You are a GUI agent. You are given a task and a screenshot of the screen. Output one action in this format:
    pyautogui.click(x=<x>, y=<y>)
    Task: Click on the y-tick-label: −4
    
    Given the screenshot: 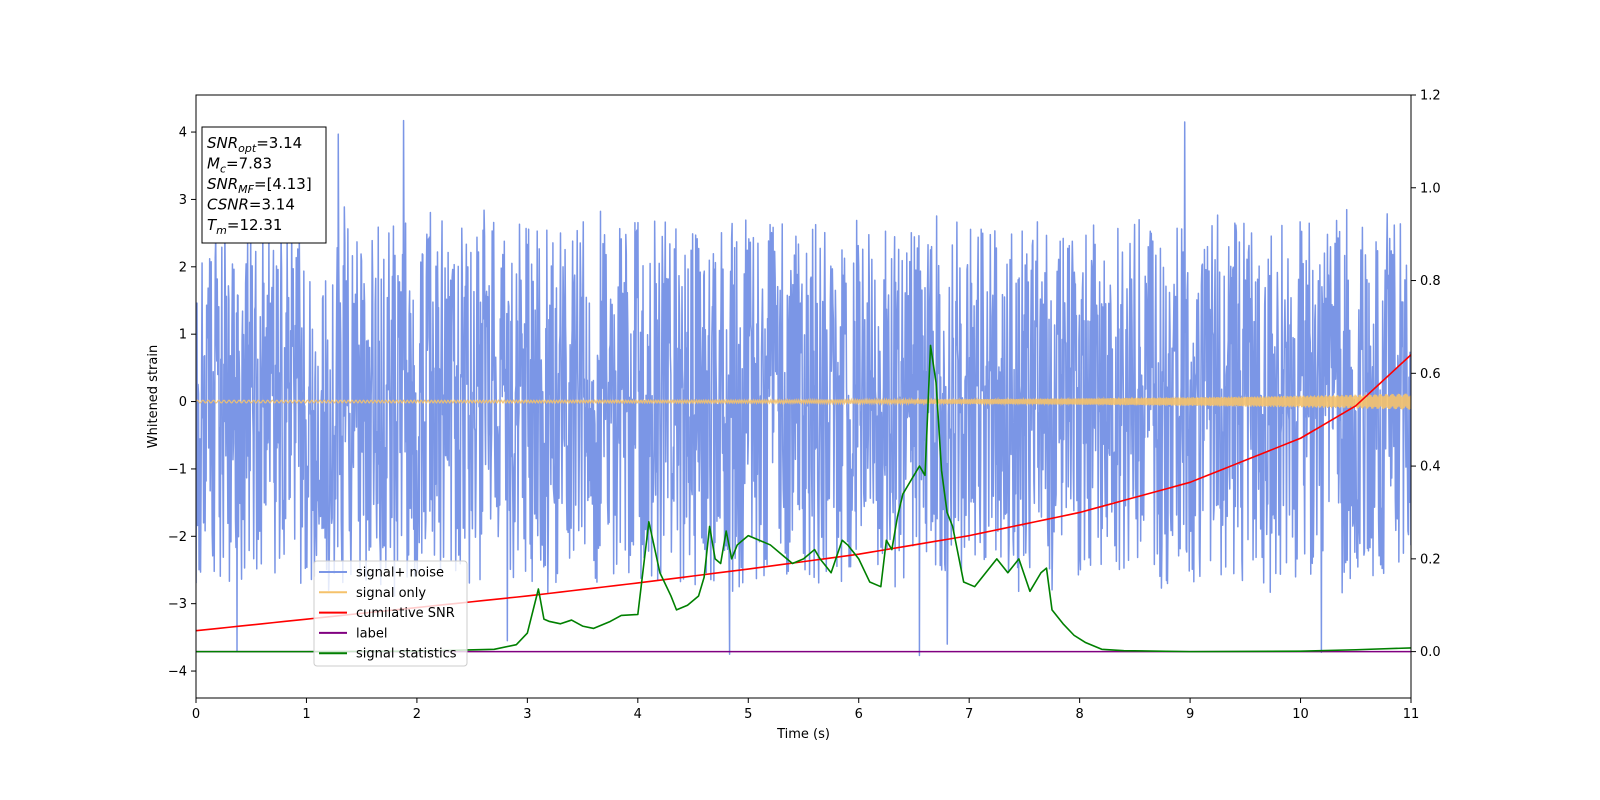 What is the action you would take?
    pyautogui.click(x=177, y=672)
    